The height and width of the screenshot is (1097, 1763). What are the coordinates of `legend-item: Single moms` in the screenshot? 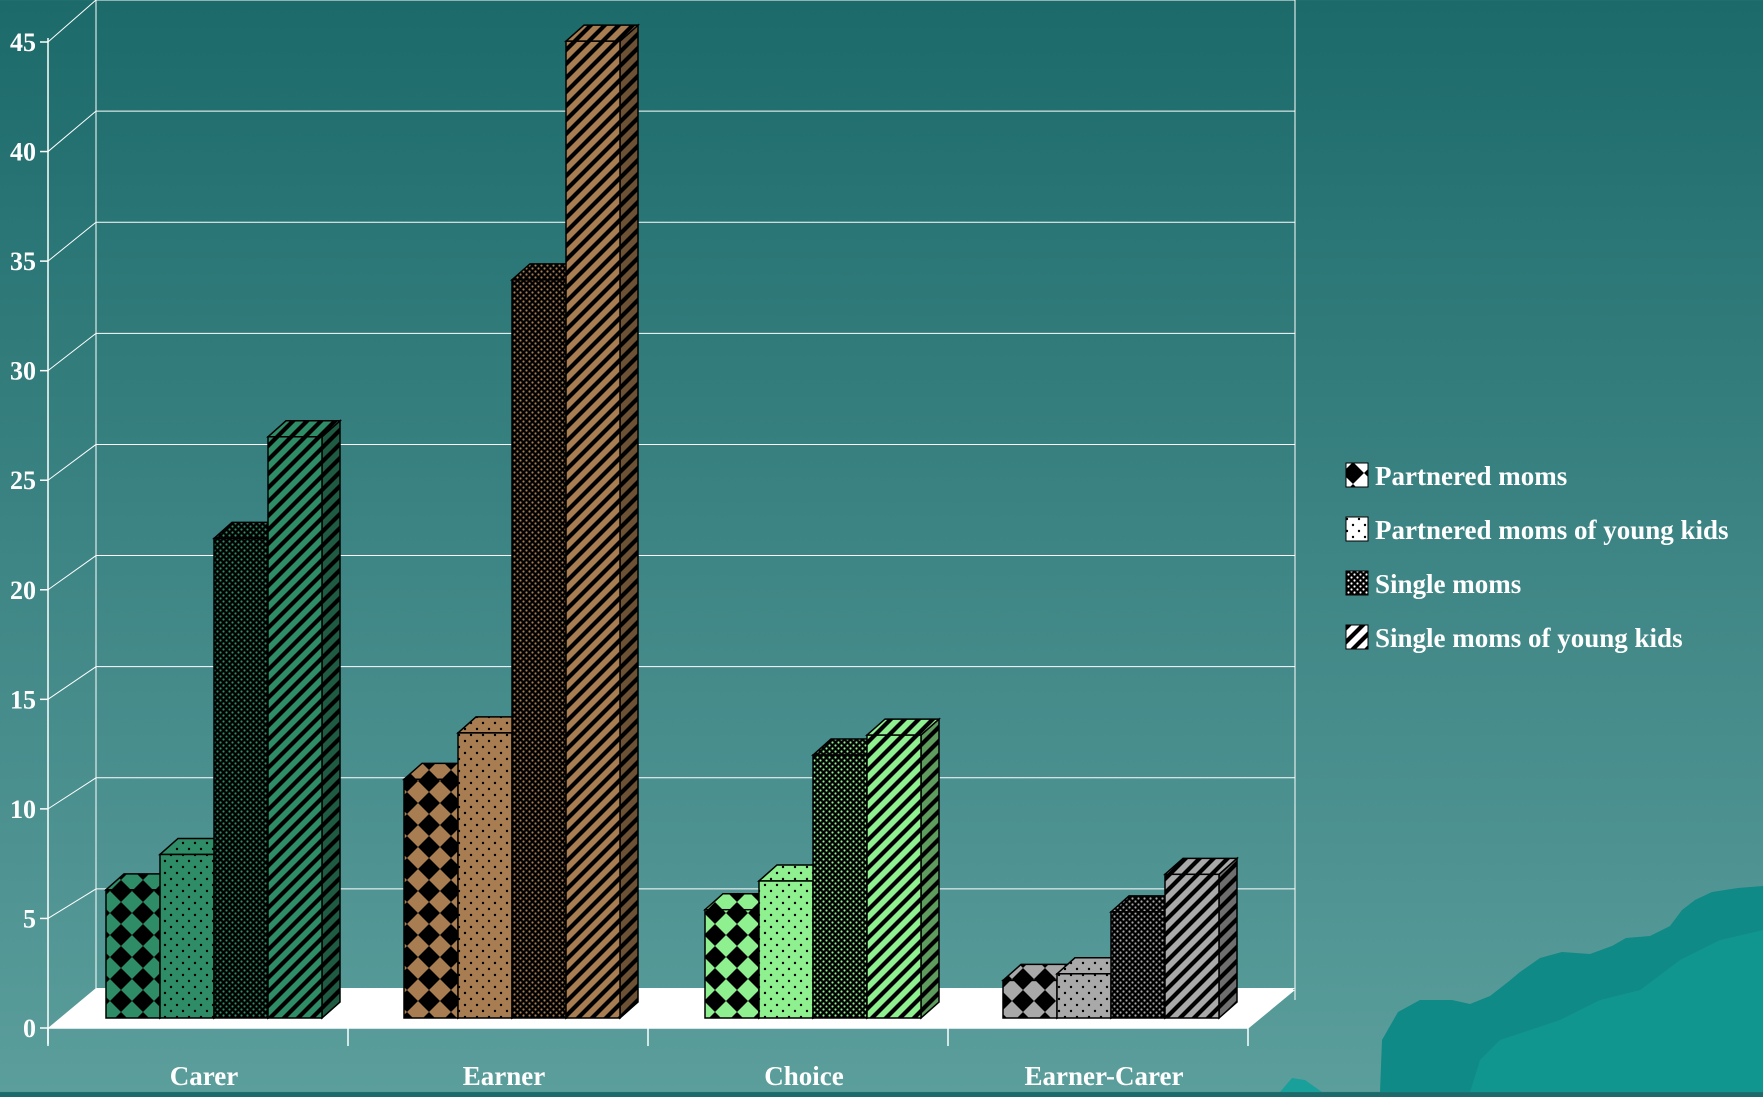 It's located at (1433, 584).